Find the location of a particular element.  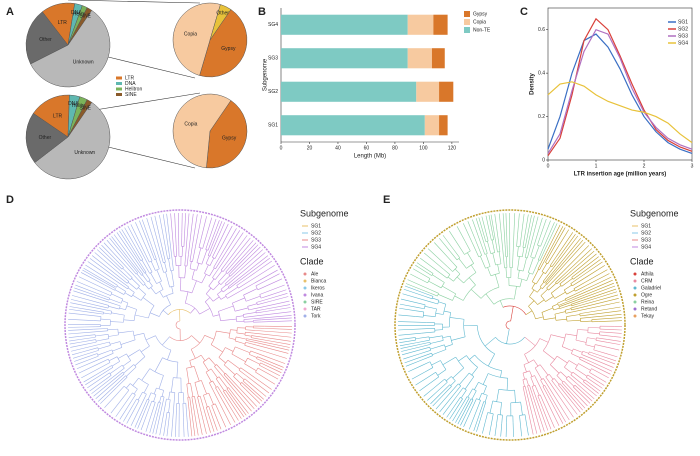

legend-swatch is located at coordinates (467, 30).